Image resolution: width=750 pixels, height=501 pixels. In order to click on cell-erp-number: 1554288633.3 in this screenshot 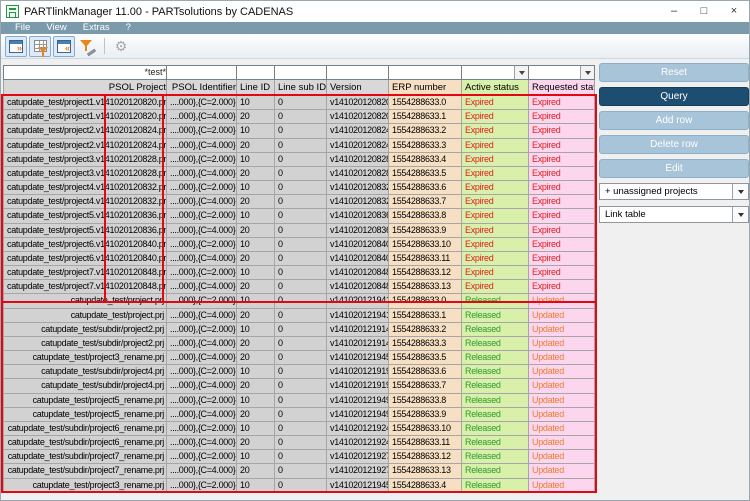, I will do `click(424, 145)`.